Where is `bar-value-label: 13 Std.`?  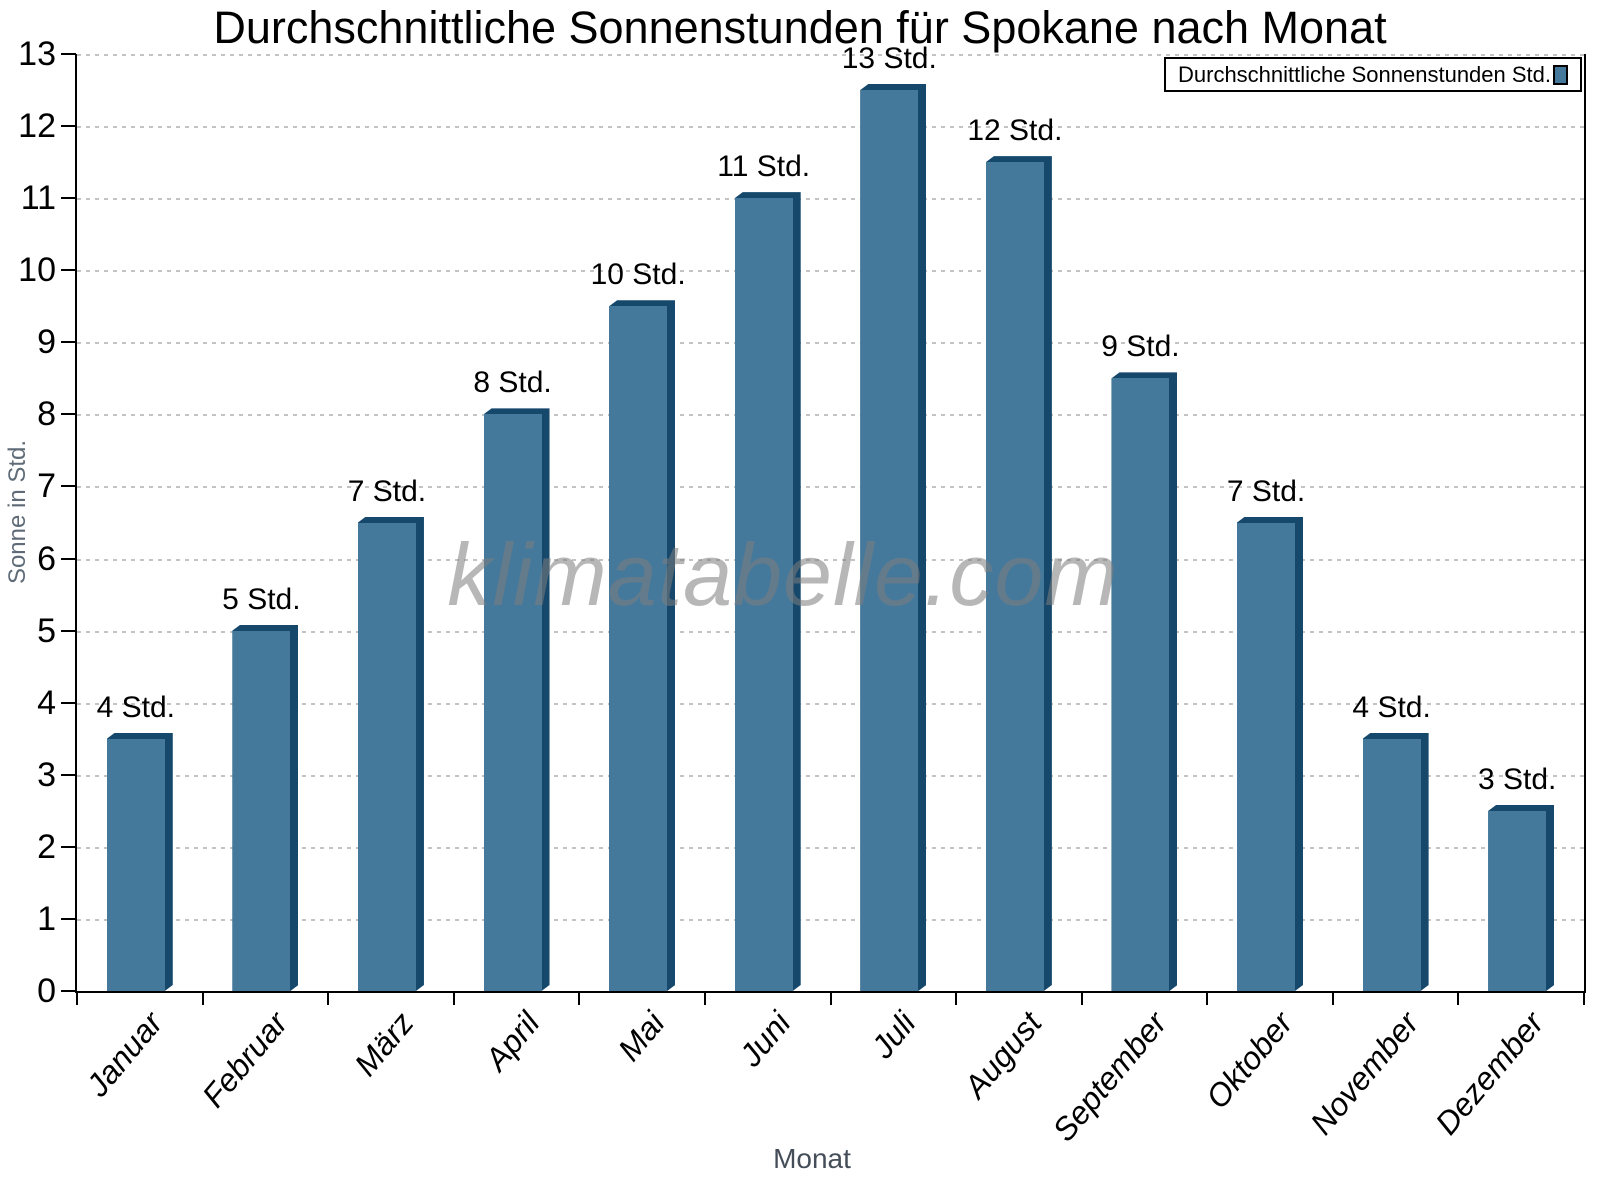 bar-value-label: 13 Std. is located at coordinates (889, 59).